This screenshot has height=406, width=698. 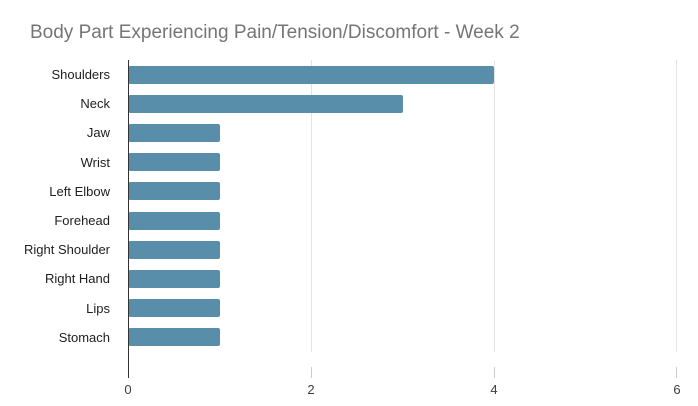 I want to click on category-label: Jaw, so click(x=98, y=133).